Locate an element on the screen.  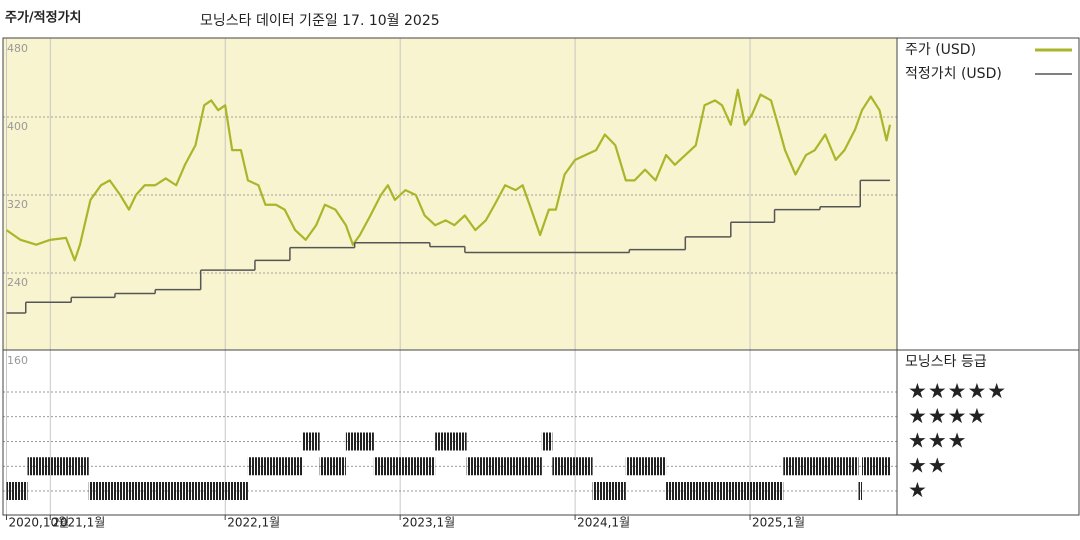
chart-subtitle: 모닝스타 데이터 기준일 17. 10월 2025 is located at coordinates (320, 21).